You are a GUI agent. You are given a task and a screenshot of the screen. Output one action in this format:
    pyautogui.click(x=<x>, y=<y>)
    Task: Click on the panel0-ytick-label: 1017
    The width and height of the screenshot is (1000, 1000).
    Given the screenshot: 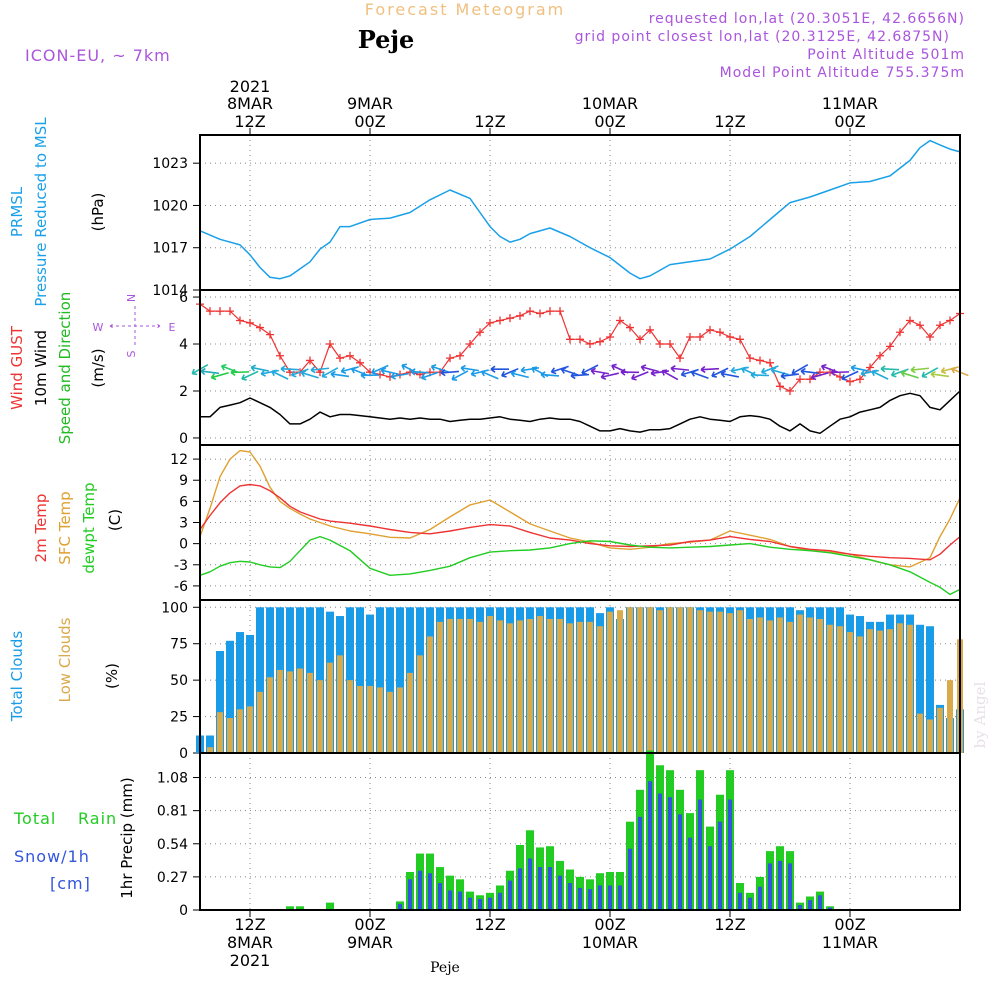 What is the action you would take?
    pyautogui.click(x=170, y=249)
    